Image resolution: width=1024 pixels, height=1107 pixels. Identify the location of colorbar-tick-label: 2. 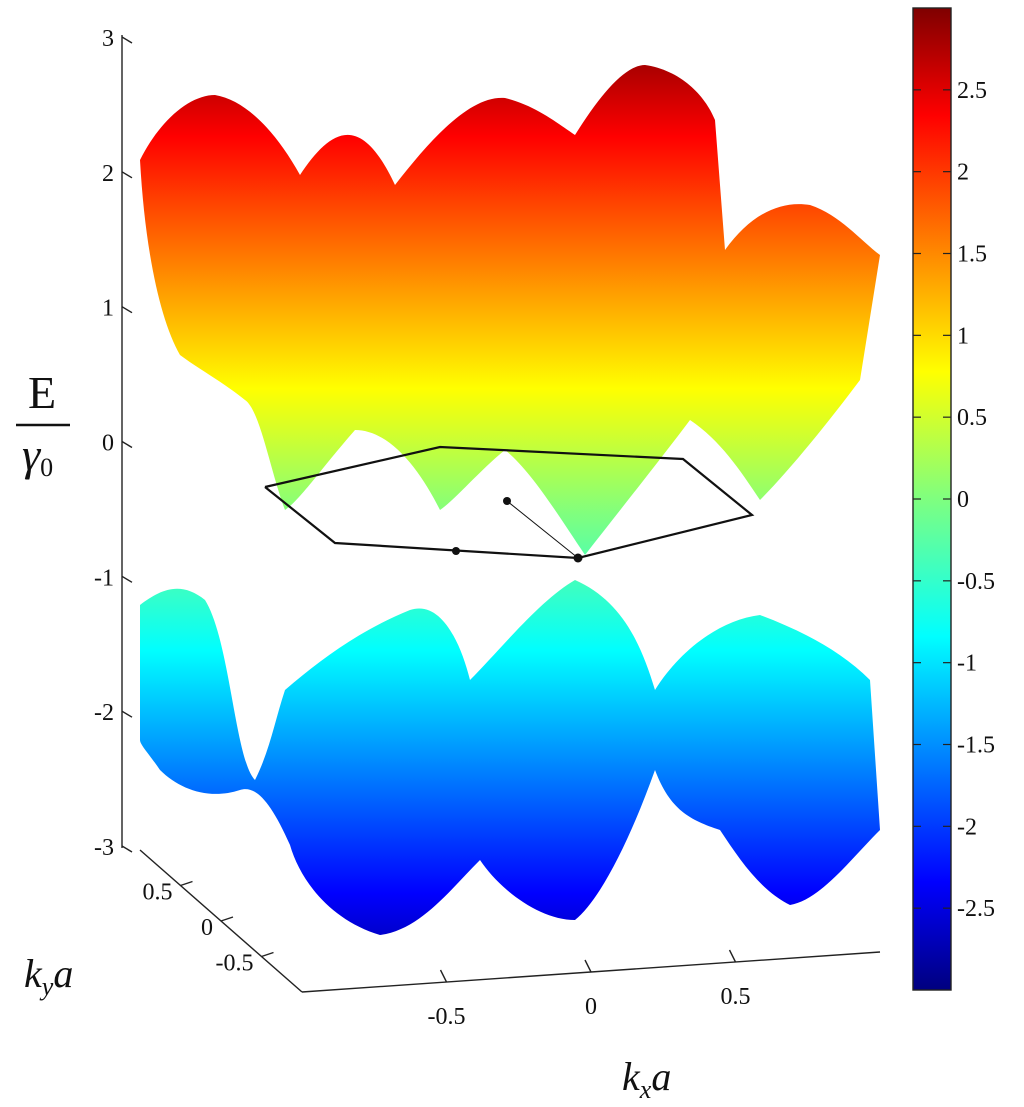
(963, 173).